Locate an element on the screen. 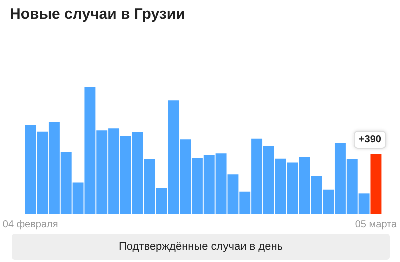 This screenshot has width=400, height=262. data-label: +390 is located at coordinates (370, 140).